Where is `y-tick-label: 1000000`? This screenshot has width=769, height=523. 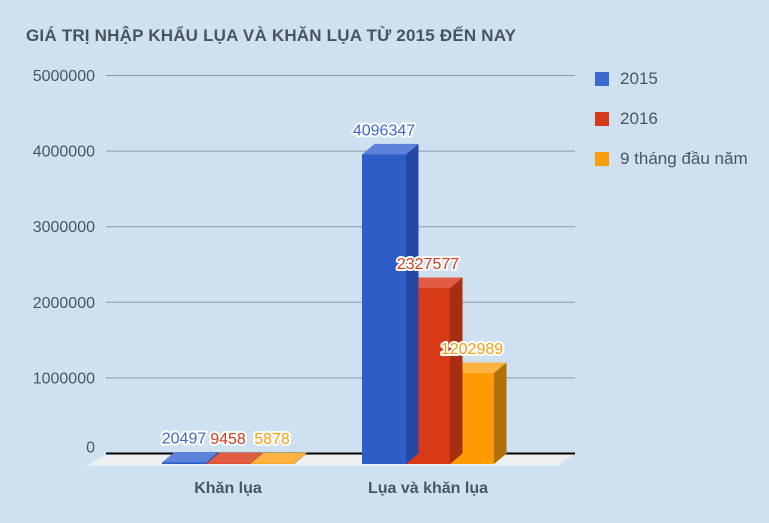
y-tick-label: 1000000 is located at coordinates (64, 378).